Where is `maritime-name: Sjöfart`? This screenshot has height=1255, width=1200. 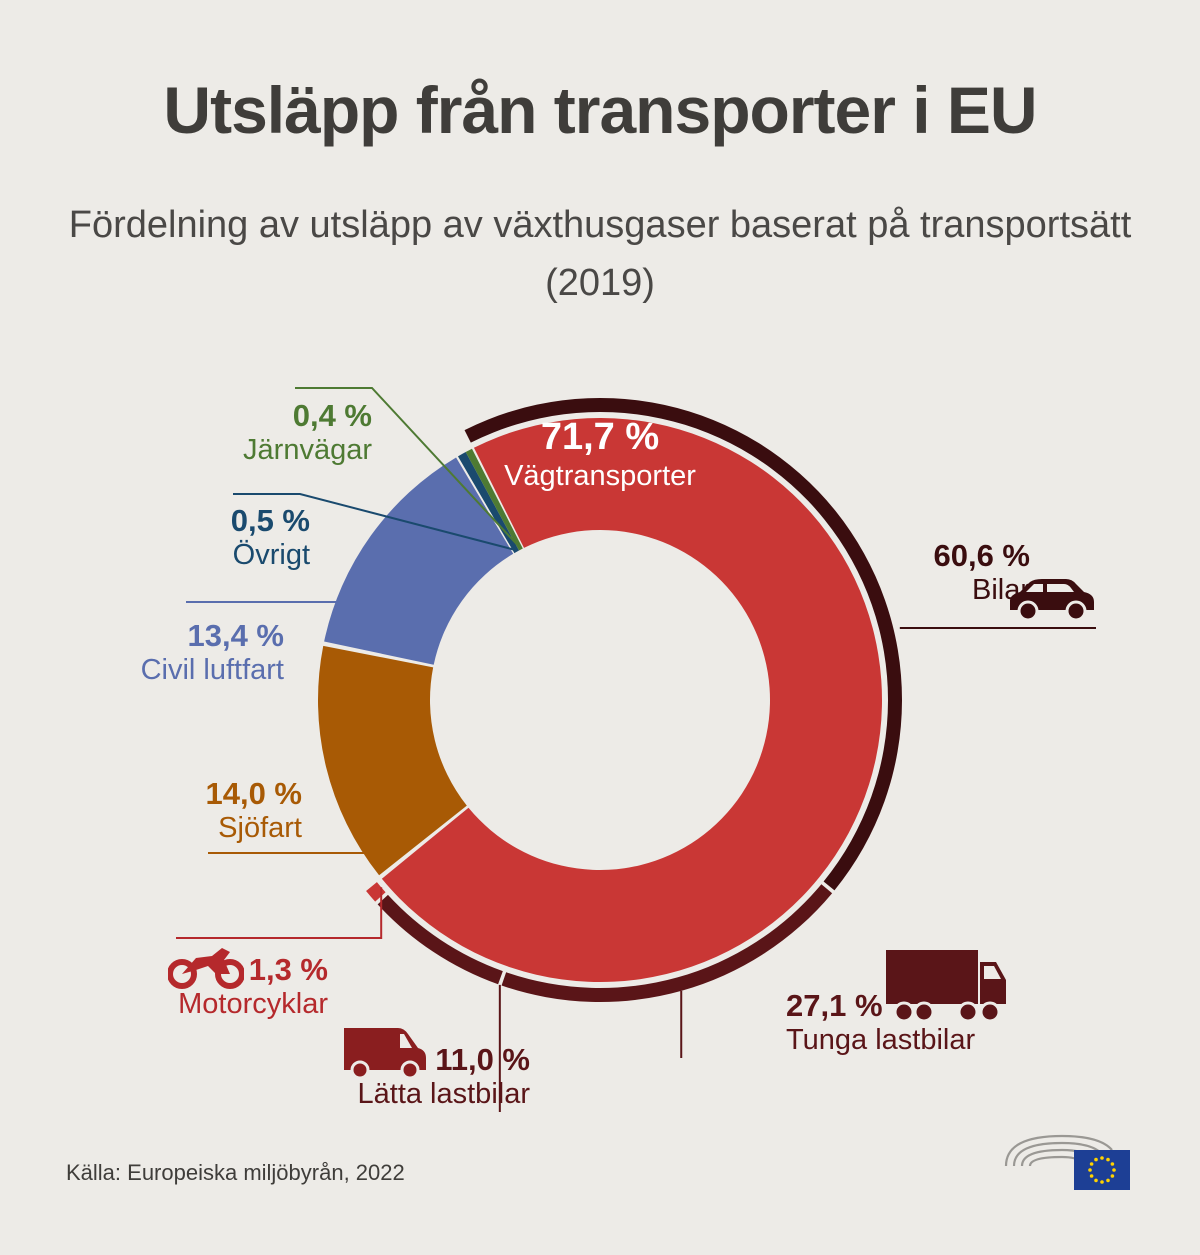
maritime-name: Sjöfart is located at coordinates (260, 827).